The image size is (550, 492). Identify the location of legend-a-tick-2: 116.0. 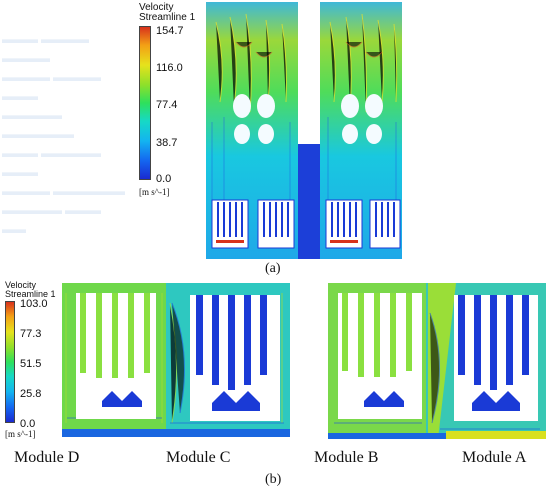
(169, 68).